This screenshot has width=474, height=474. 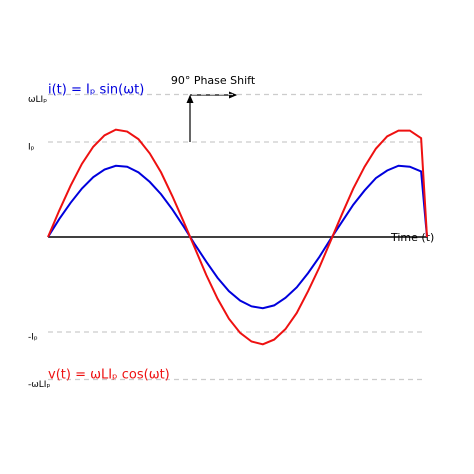 I want to click on y-tick-label: ωLIₚ, so click(x=37, y=100).